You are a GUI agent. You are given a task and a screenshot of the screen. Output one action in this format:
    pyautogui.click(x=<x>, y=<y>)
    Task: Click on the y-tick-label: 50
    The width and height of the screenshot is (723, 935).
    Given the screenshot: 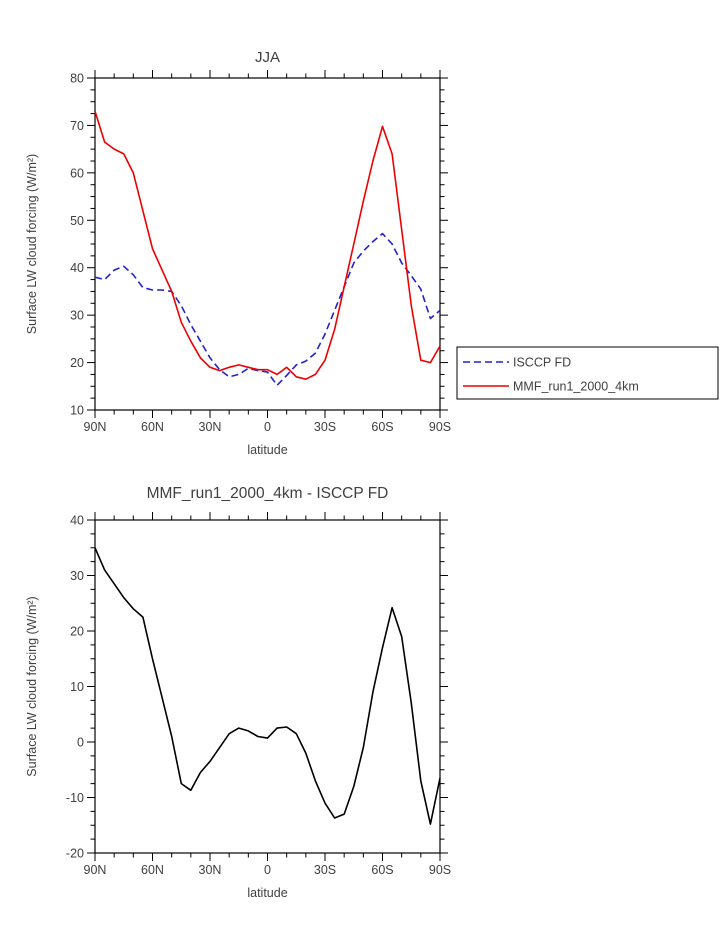 What is the action you would take?
    pyautogui.click(x=77, y=221)
    